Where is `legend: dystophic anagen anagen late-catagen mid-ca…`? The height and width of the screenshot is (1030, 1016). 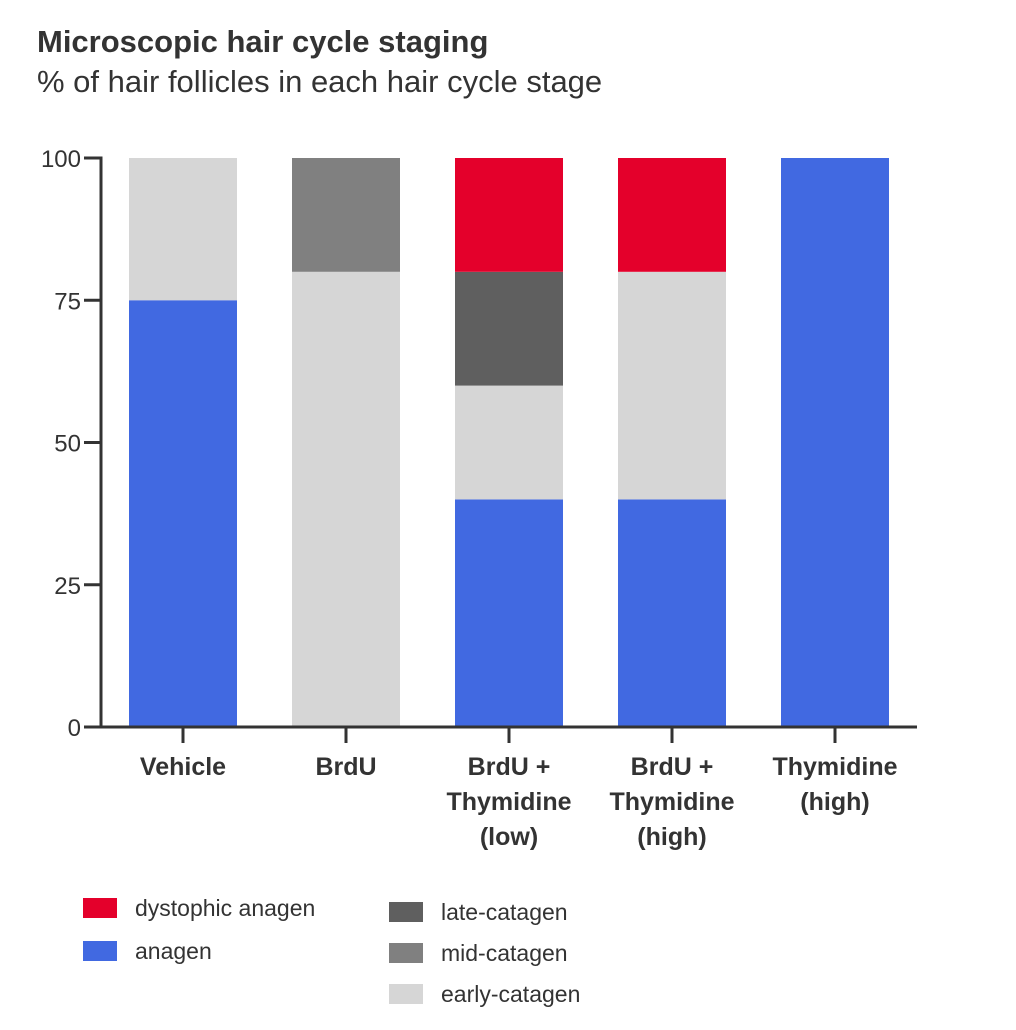 legend: dystophic anagen anagen late-catagen mid-ca… is located at coordinates (331, 951).